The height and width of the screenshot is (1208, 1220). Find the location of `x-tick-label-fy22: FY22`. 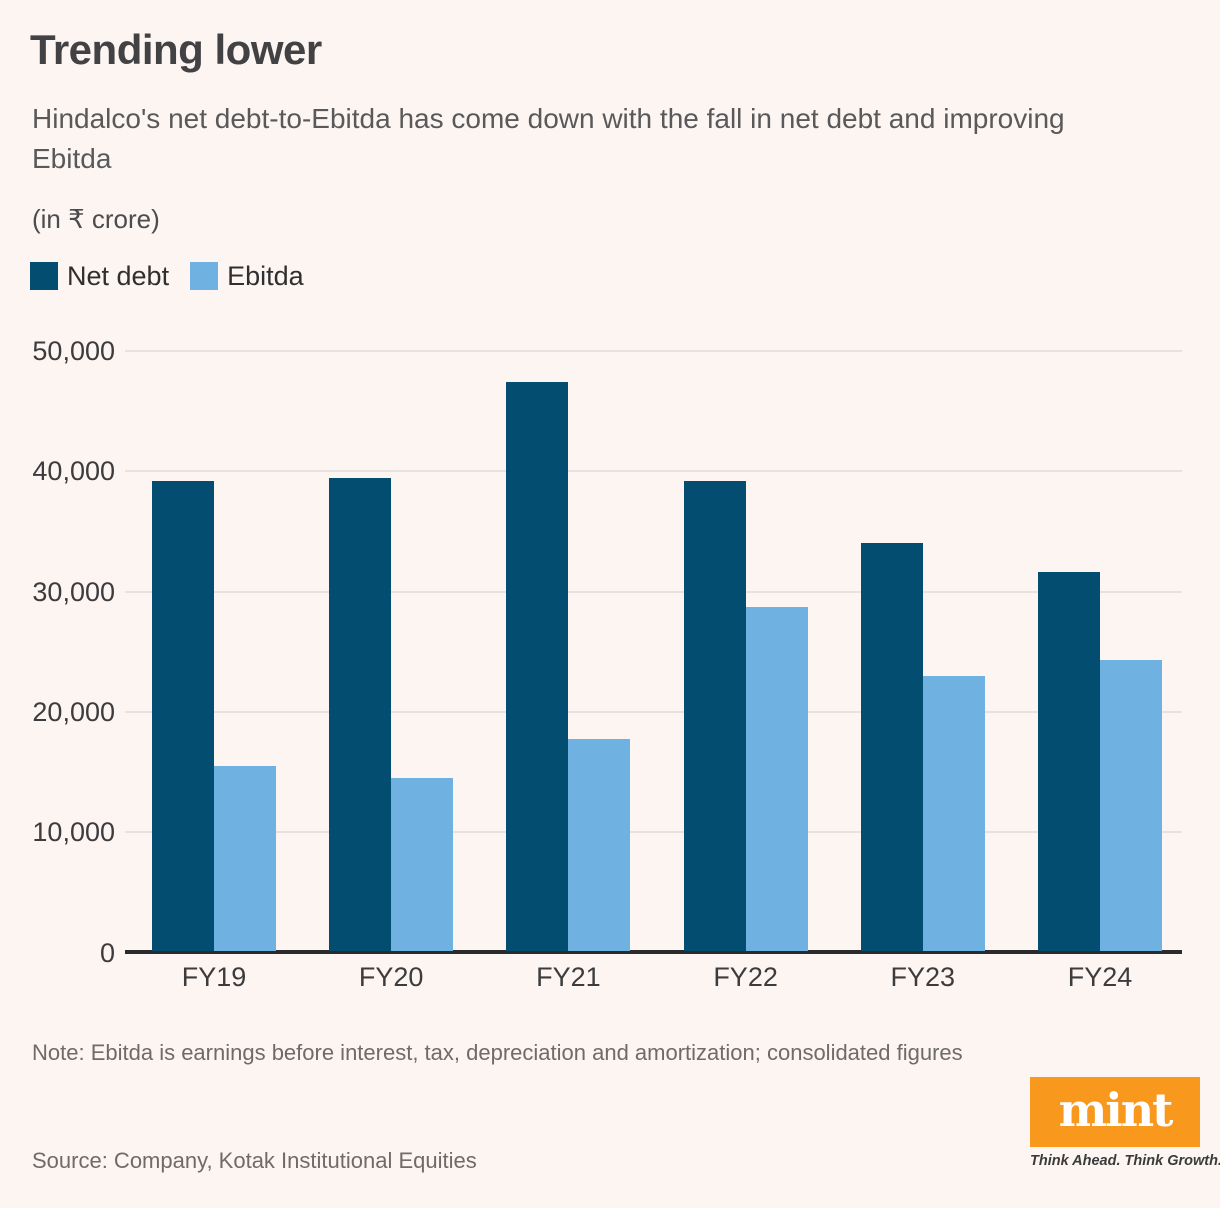

x-tick-label-fy22: FY22 is located at coordinates (745, 977).